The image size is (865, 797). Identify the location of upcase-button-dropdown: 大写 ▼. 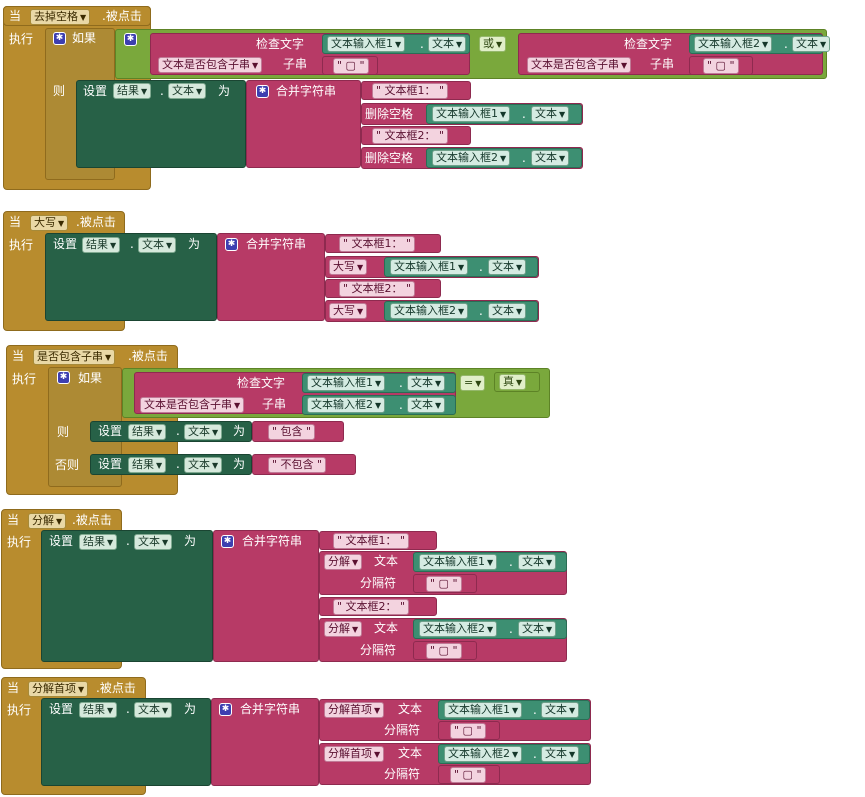
(49, 223).